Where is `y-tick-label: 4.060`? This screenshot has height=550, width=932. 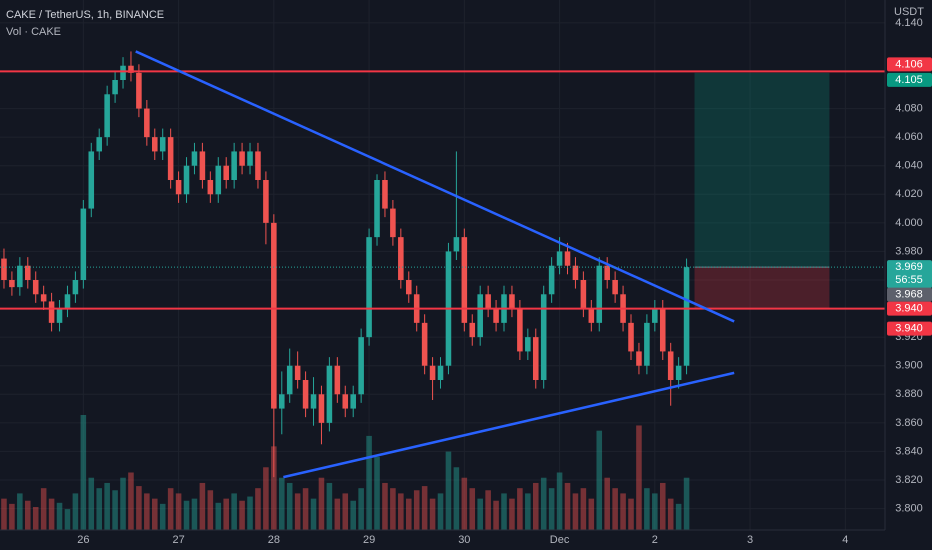 y-tick-label: 4.060 is located at coordinates (909, 137).